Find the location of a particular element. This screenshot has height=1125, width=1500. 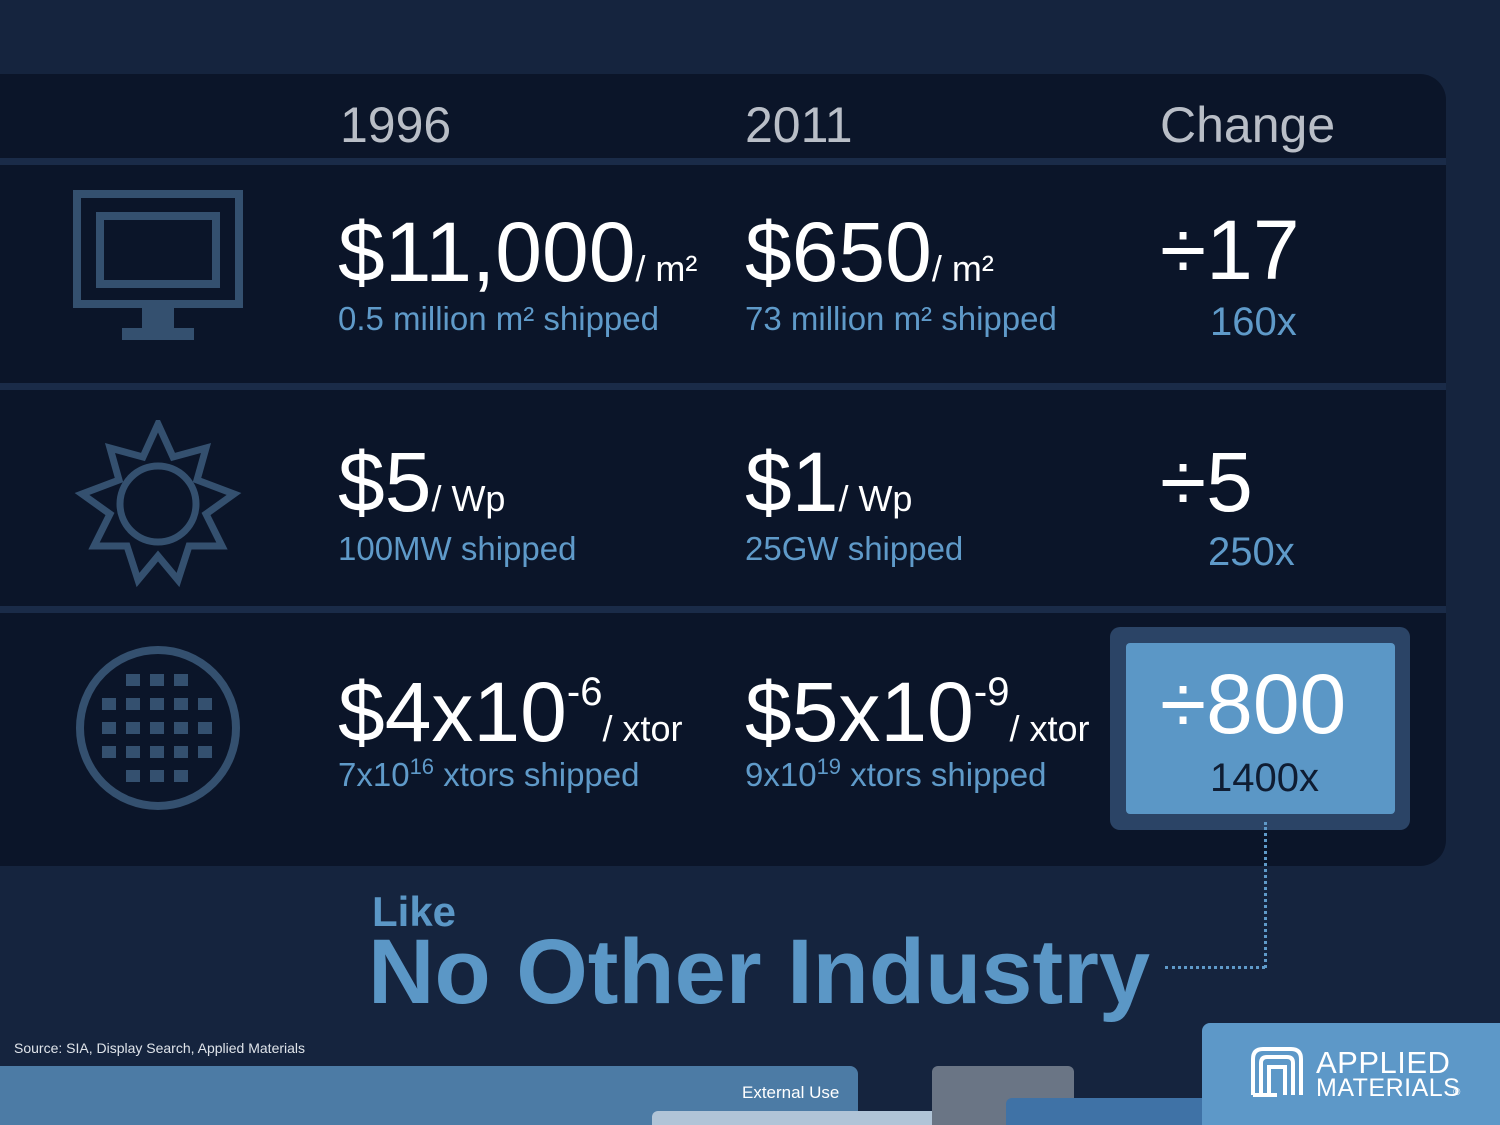

header-divider is located at coordinates (723, 161).